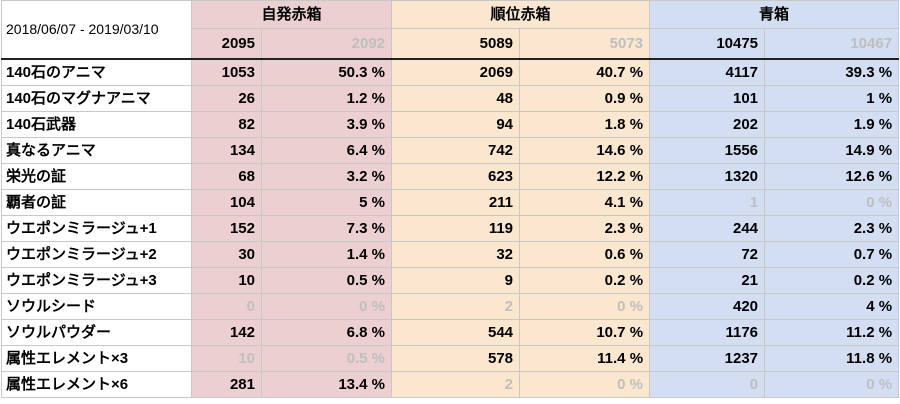 This screenshot has height=404, width=900. I want to click on group-header-3: 青箱, so click(774, 14).